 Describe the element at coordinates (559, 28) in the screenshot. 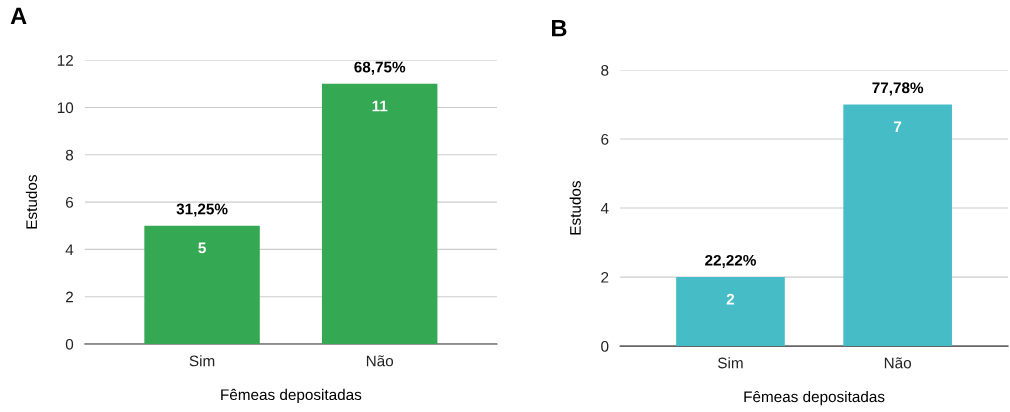

I see `chart-title: B` at that location.